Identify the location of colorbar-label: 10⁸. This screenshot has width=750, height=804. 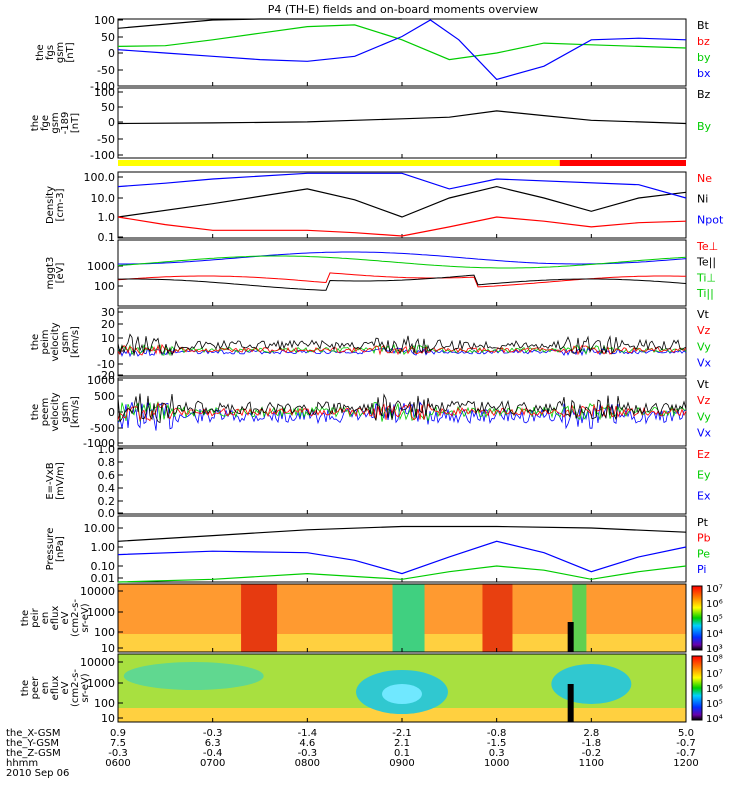
(714, 659).